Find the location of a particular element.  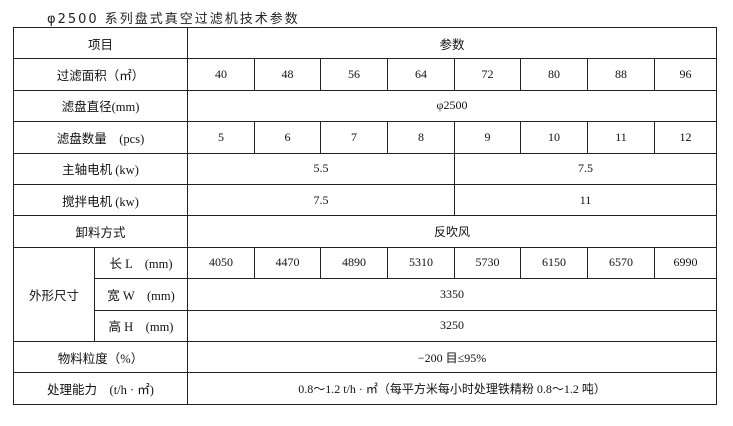

cell: 6990 is located at coordinates (686, 263).